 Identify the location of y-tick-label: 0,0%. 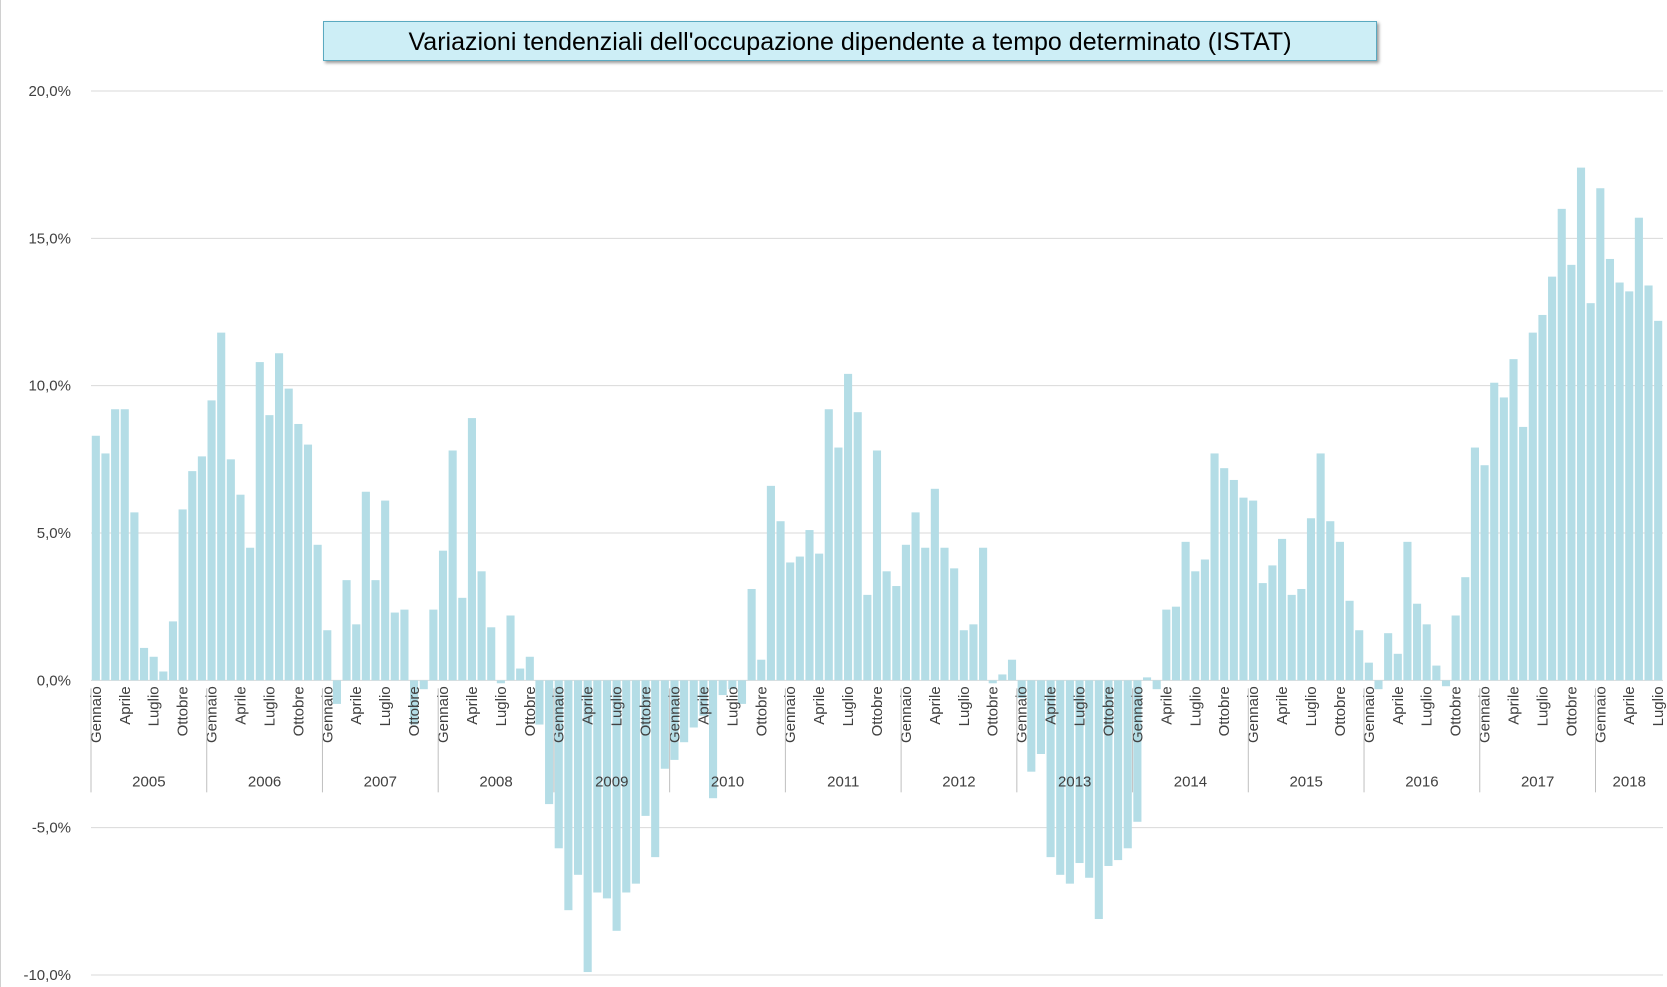
(54, 680).